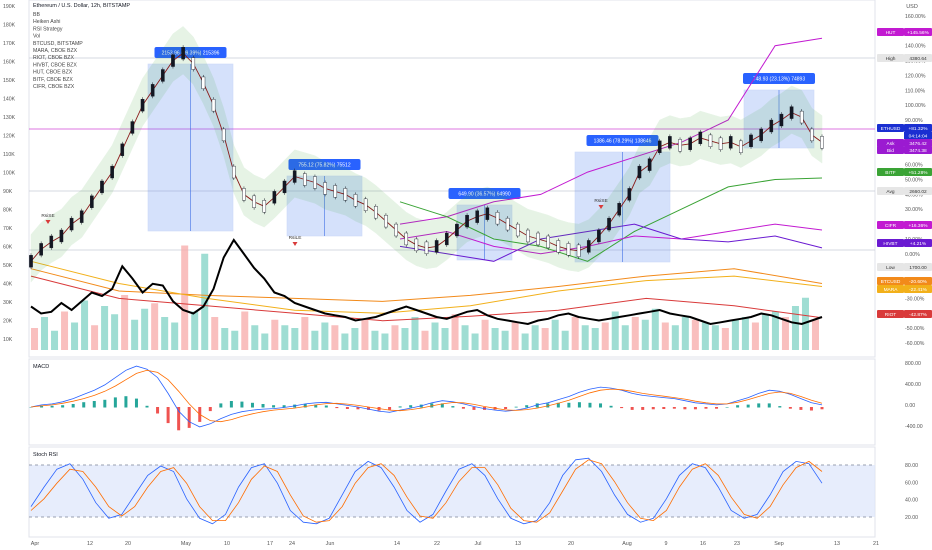 Image resolution: width=932 pixels, height=550 pixels. Describe the element at coordinates (918, 282) in the screenshot. I see `badge-value: -20.60%` at that location.